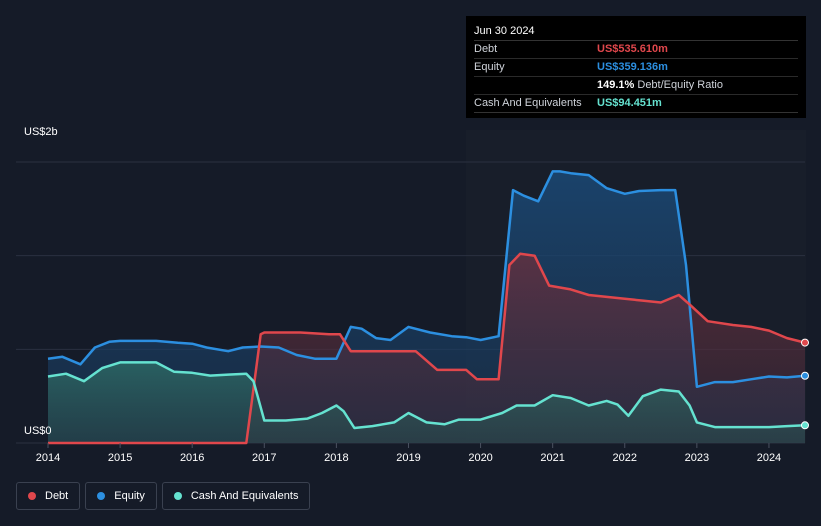  What do you see at coordinates (636, 32) in the screenshot?
I see `tooltip-date: Jun 30 2024` at bounding box center [636, 32].